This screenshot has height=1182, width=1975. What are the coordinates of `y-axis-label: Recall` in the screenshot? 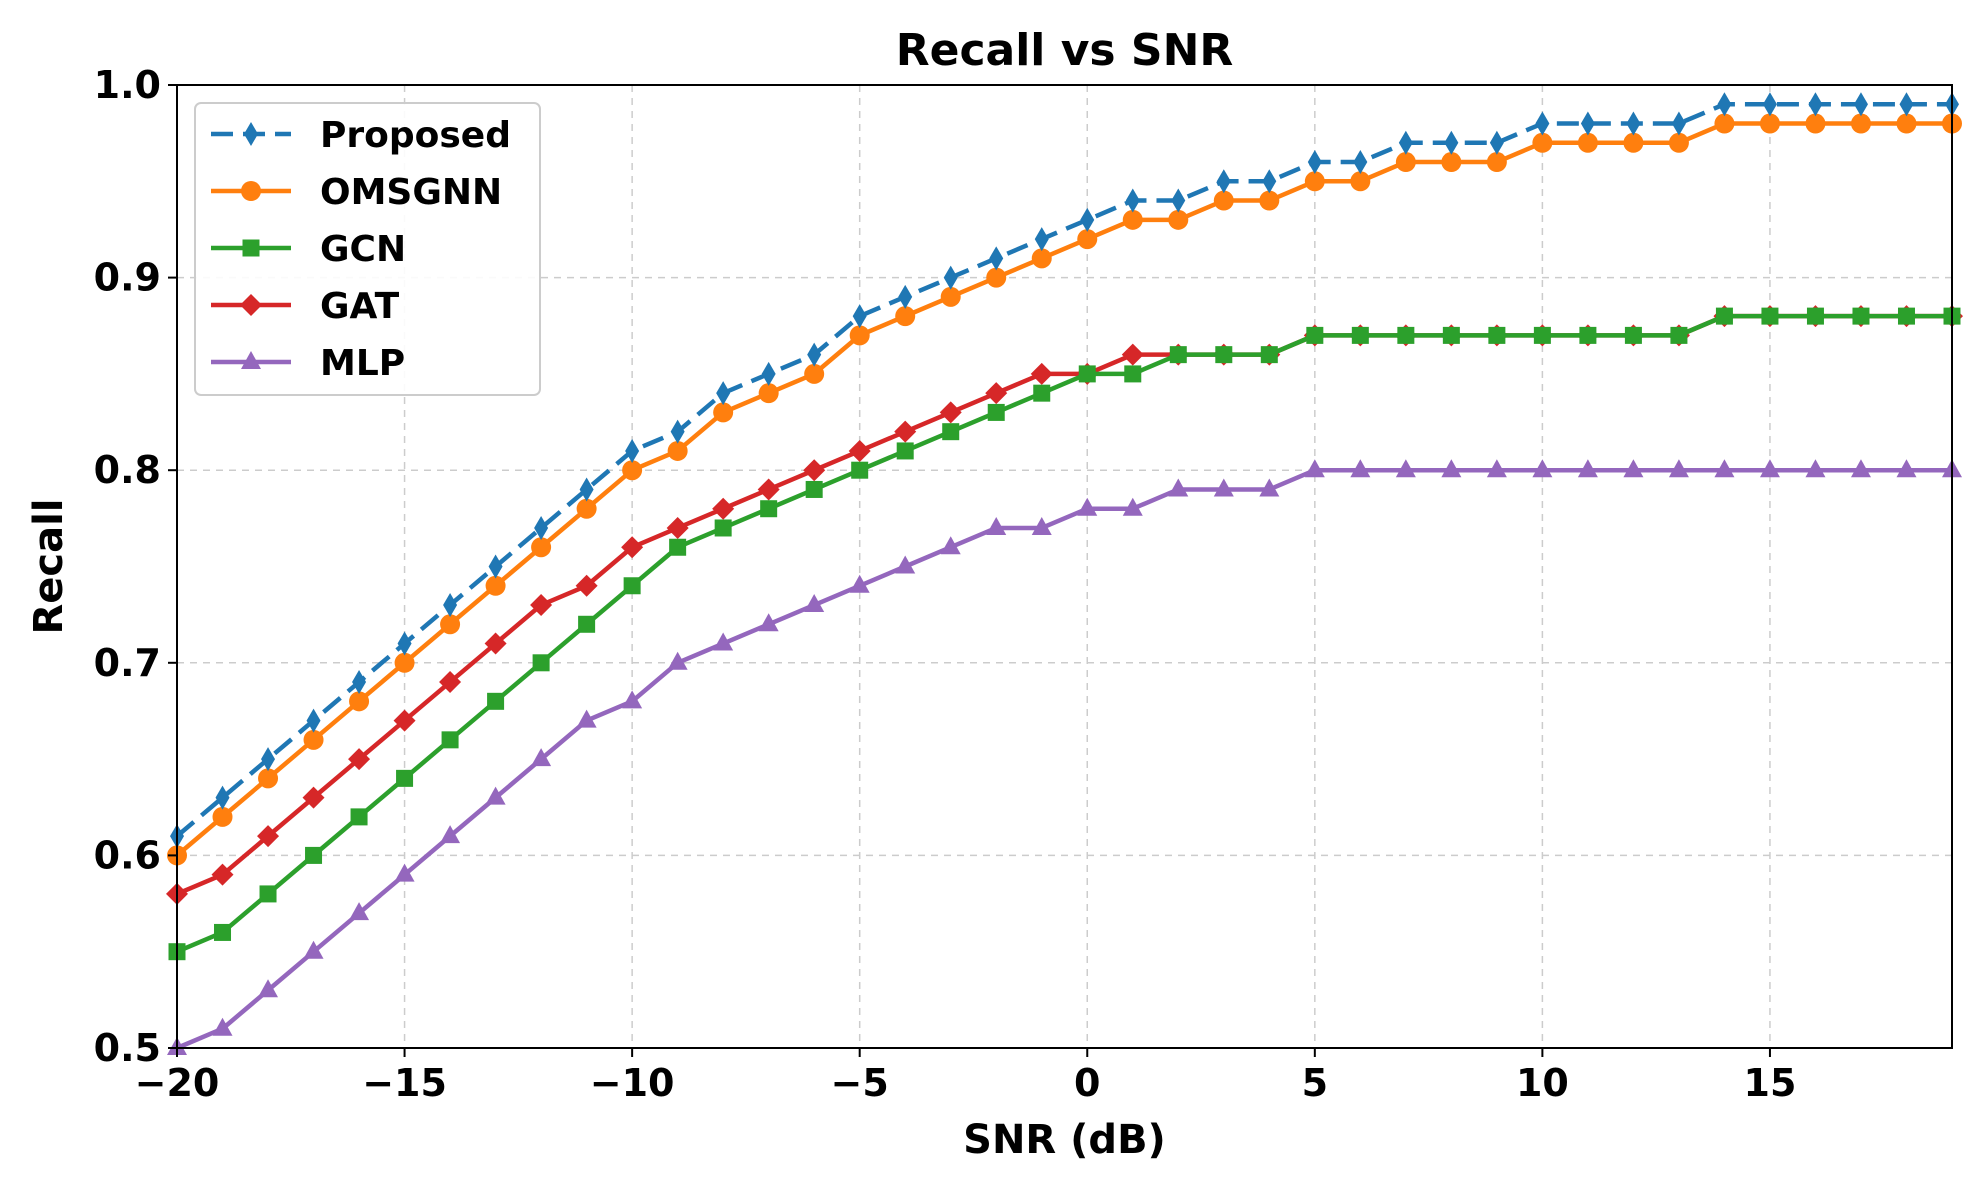 It's located at (49, 566).